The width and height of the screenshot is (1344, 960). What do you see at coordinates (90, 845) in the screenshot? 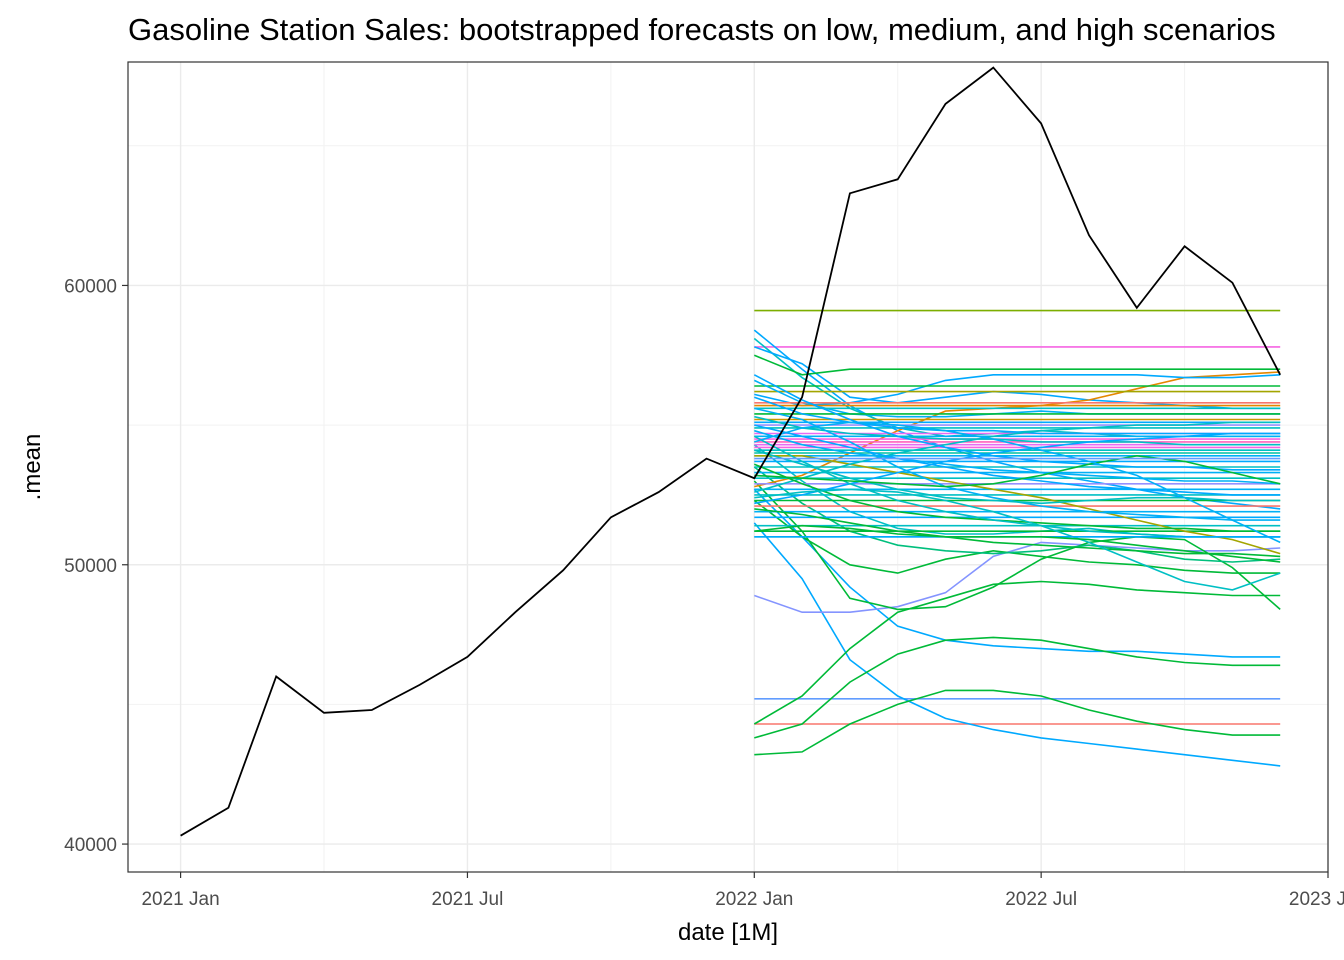
I see `y-tick-label: 40000` at bounding box center [90, 845].